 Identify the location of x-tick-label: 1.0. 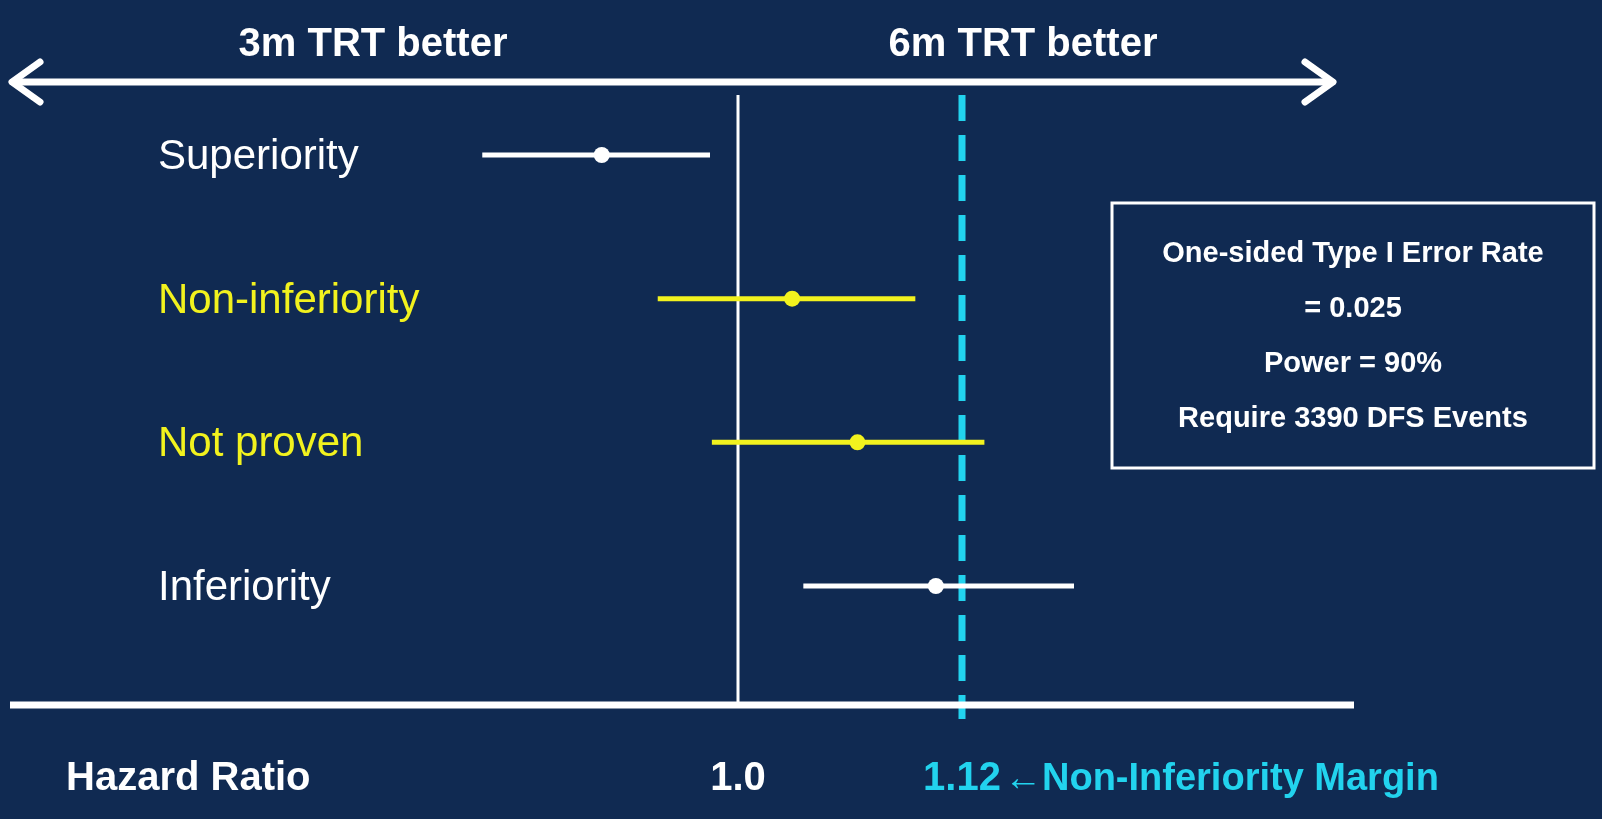
(738, 776).